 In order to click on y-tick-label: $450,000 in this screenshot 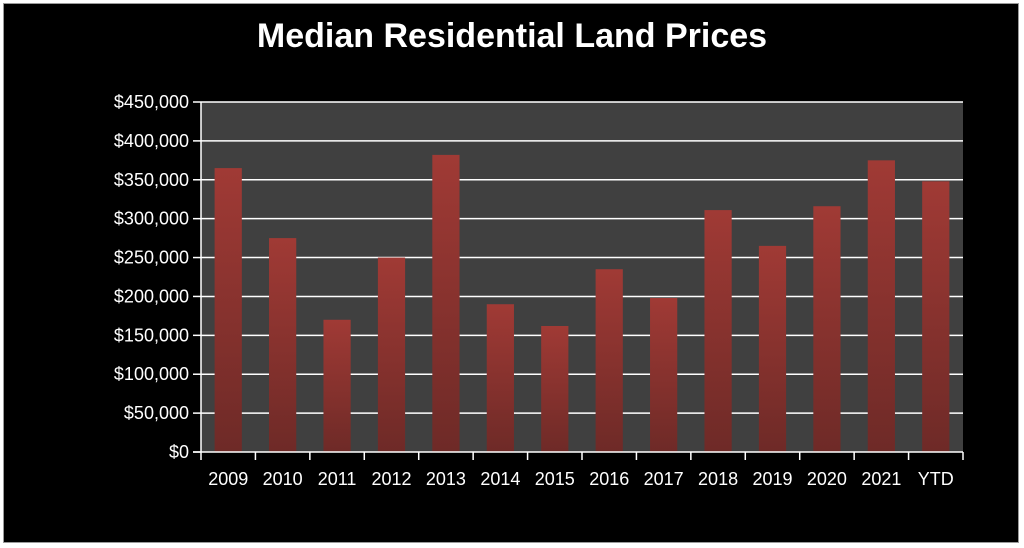, I will do `click(151, 102)`.